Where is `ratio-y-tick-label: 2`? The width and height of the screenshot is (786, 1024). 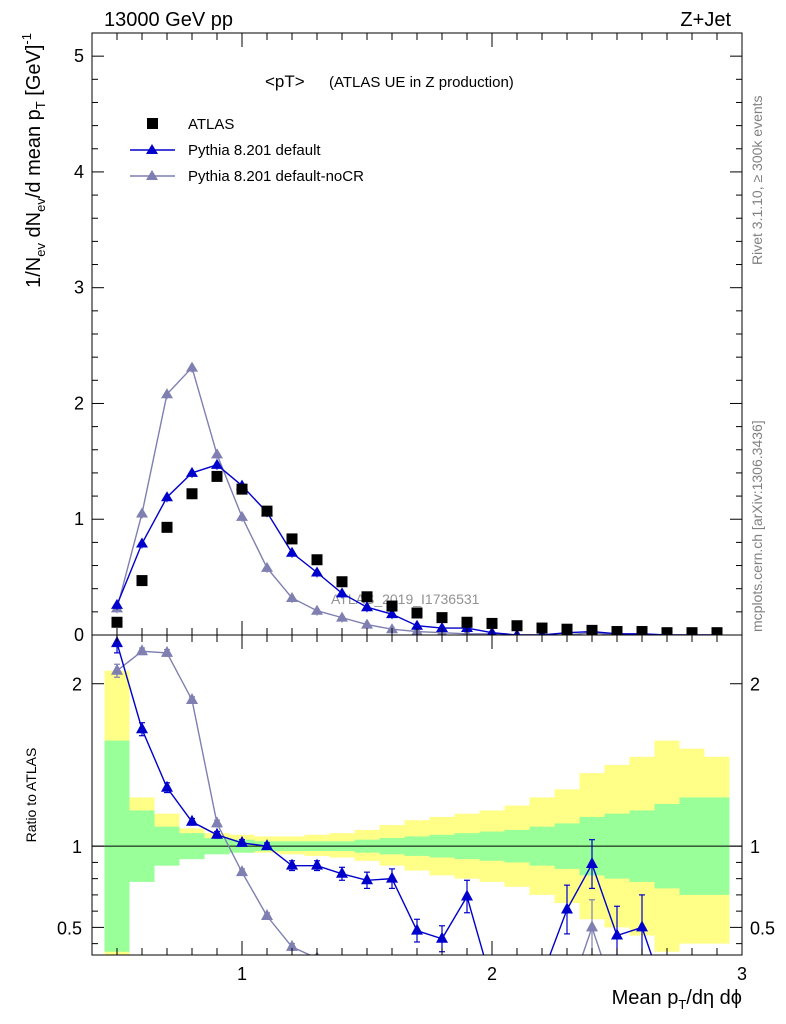
ratio-y-tick-label: 2 is located at coordinates (77, 685).